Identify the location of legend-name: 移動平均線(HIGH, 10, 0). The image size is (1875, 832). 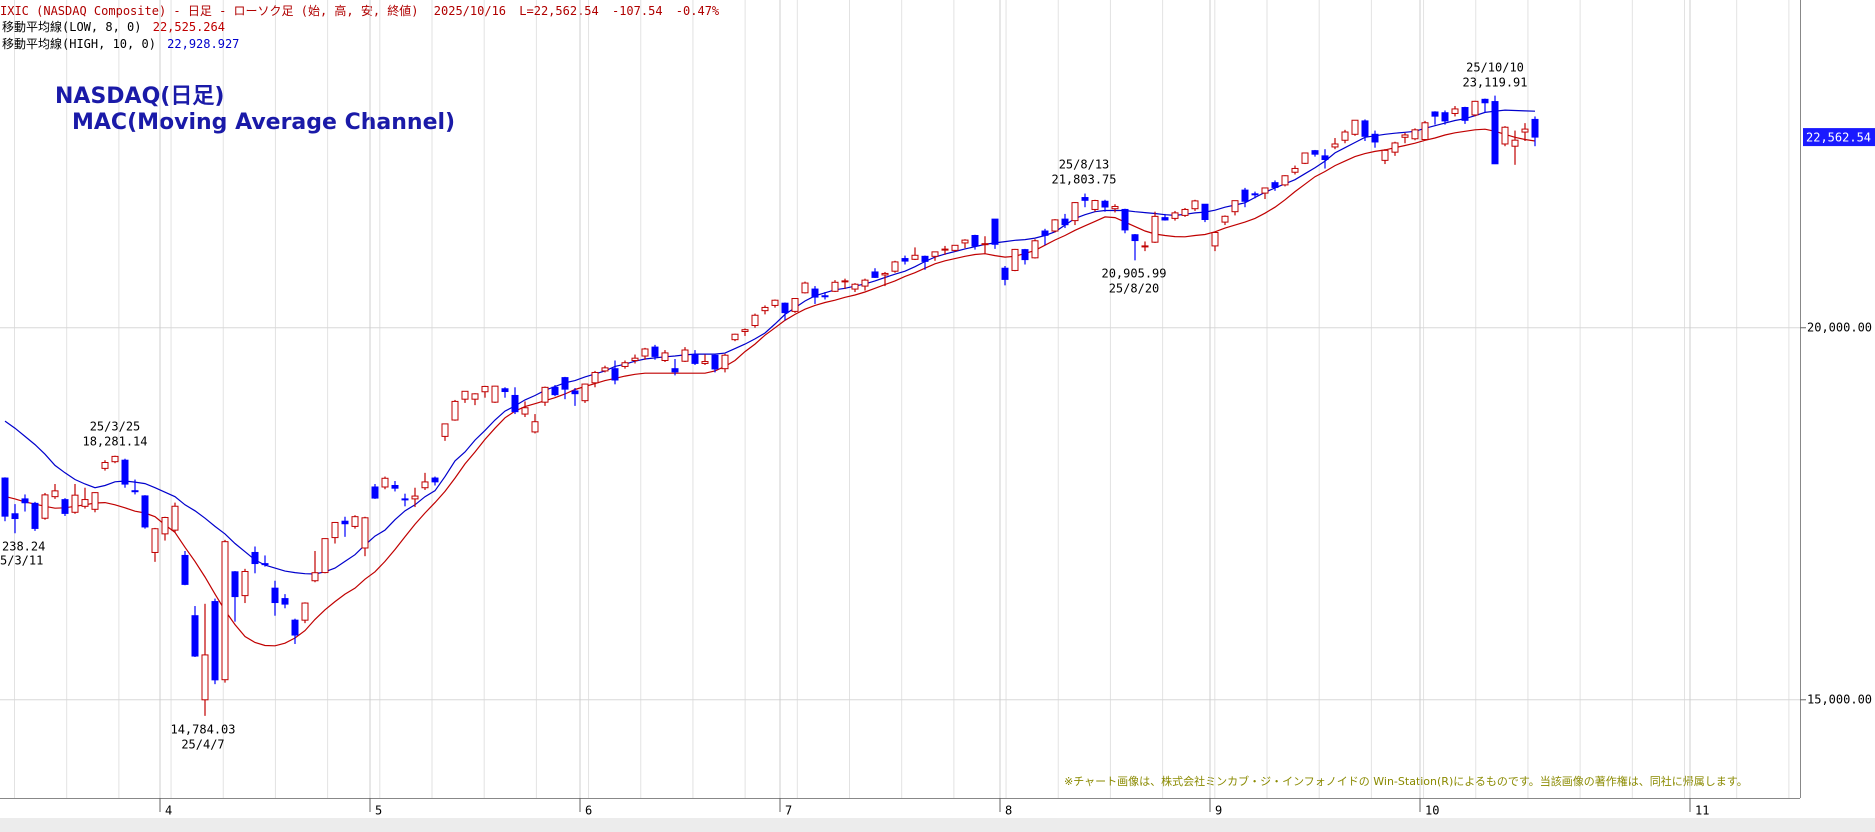
(79, 43).